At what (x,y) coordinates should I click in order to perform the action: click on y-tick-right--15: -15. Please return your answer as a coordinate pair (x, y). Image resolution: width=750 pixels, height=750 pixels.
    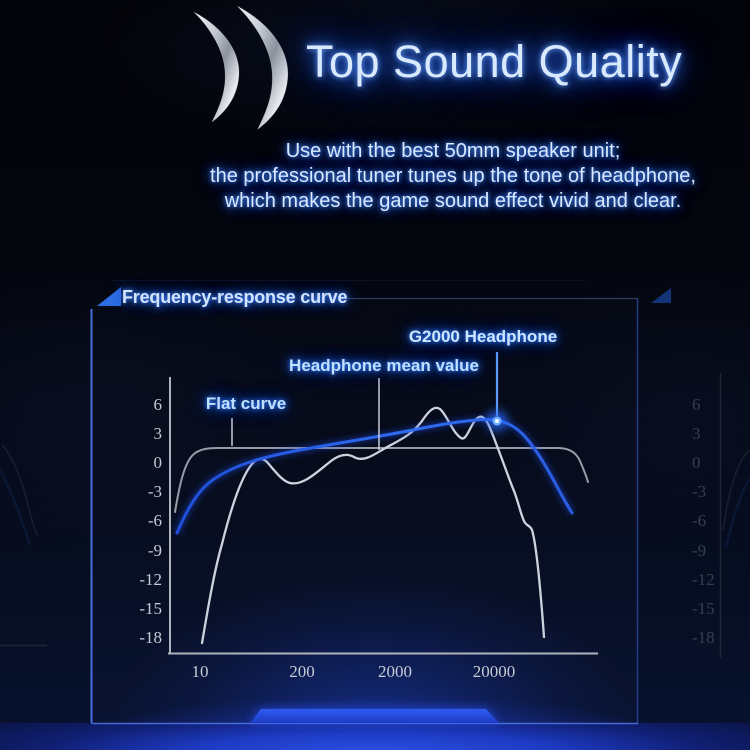
    Looking at the image, I should click on (703, 608).